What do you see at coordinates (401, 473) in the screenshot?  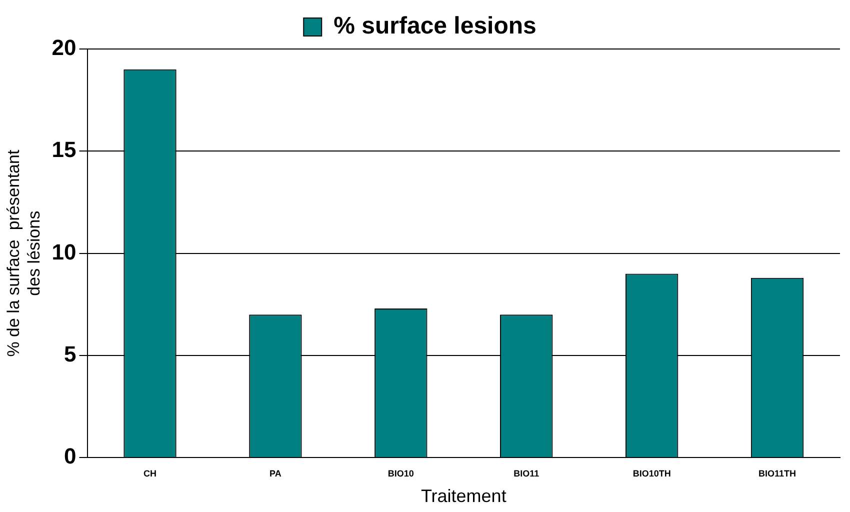 I see `x-tick-label: BIO10` at bounding box center [401, 473].